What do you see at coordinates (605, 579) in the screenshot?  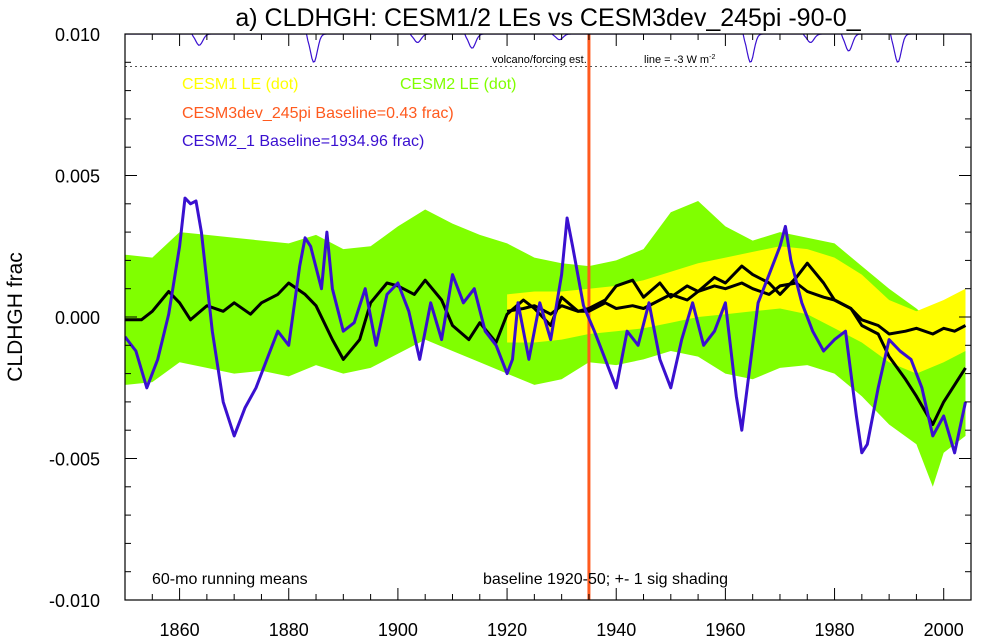 I see `baseline-note: baseline 1920-50; +- 1 sig shading` at bounding box center [605, 579].